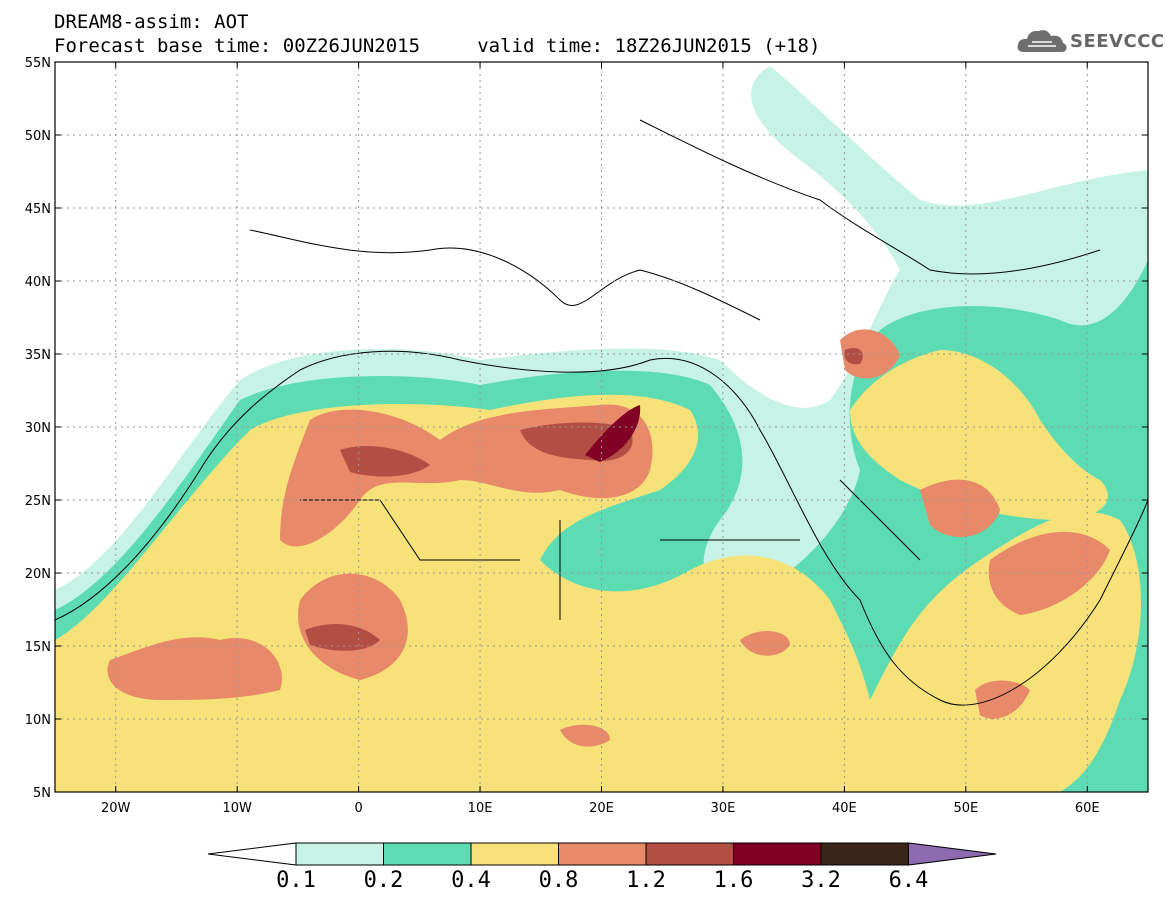  I want to click on colorbar-label: 0.4, so click(471, 880).